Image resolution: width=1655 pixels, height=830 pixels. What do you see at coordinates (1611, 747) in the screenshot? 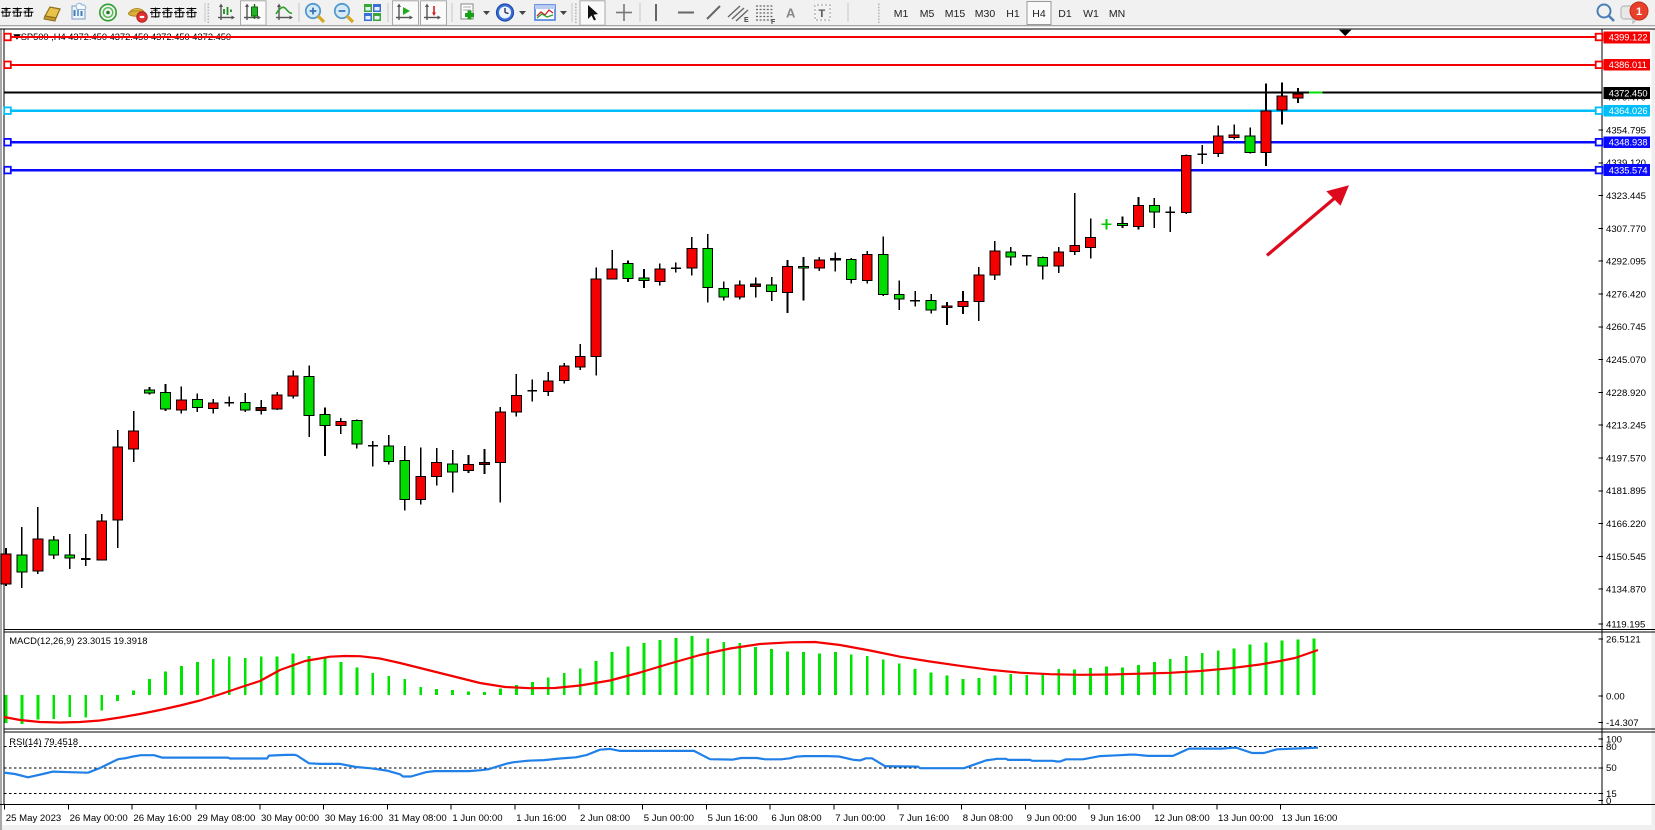
I see `svg-text: 80` at bounding box center [1611, 747].